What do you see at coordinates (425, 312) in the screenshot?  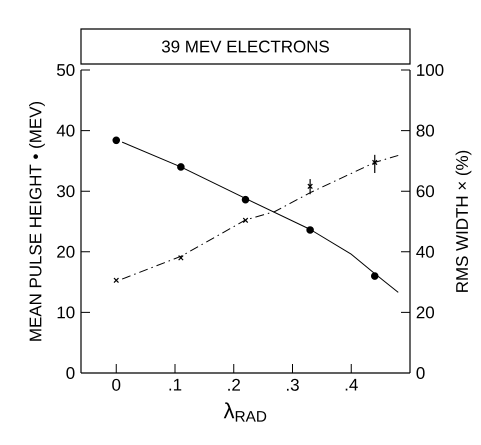 I see `y2-tick-label: 20` at bounding box center [425, 312].